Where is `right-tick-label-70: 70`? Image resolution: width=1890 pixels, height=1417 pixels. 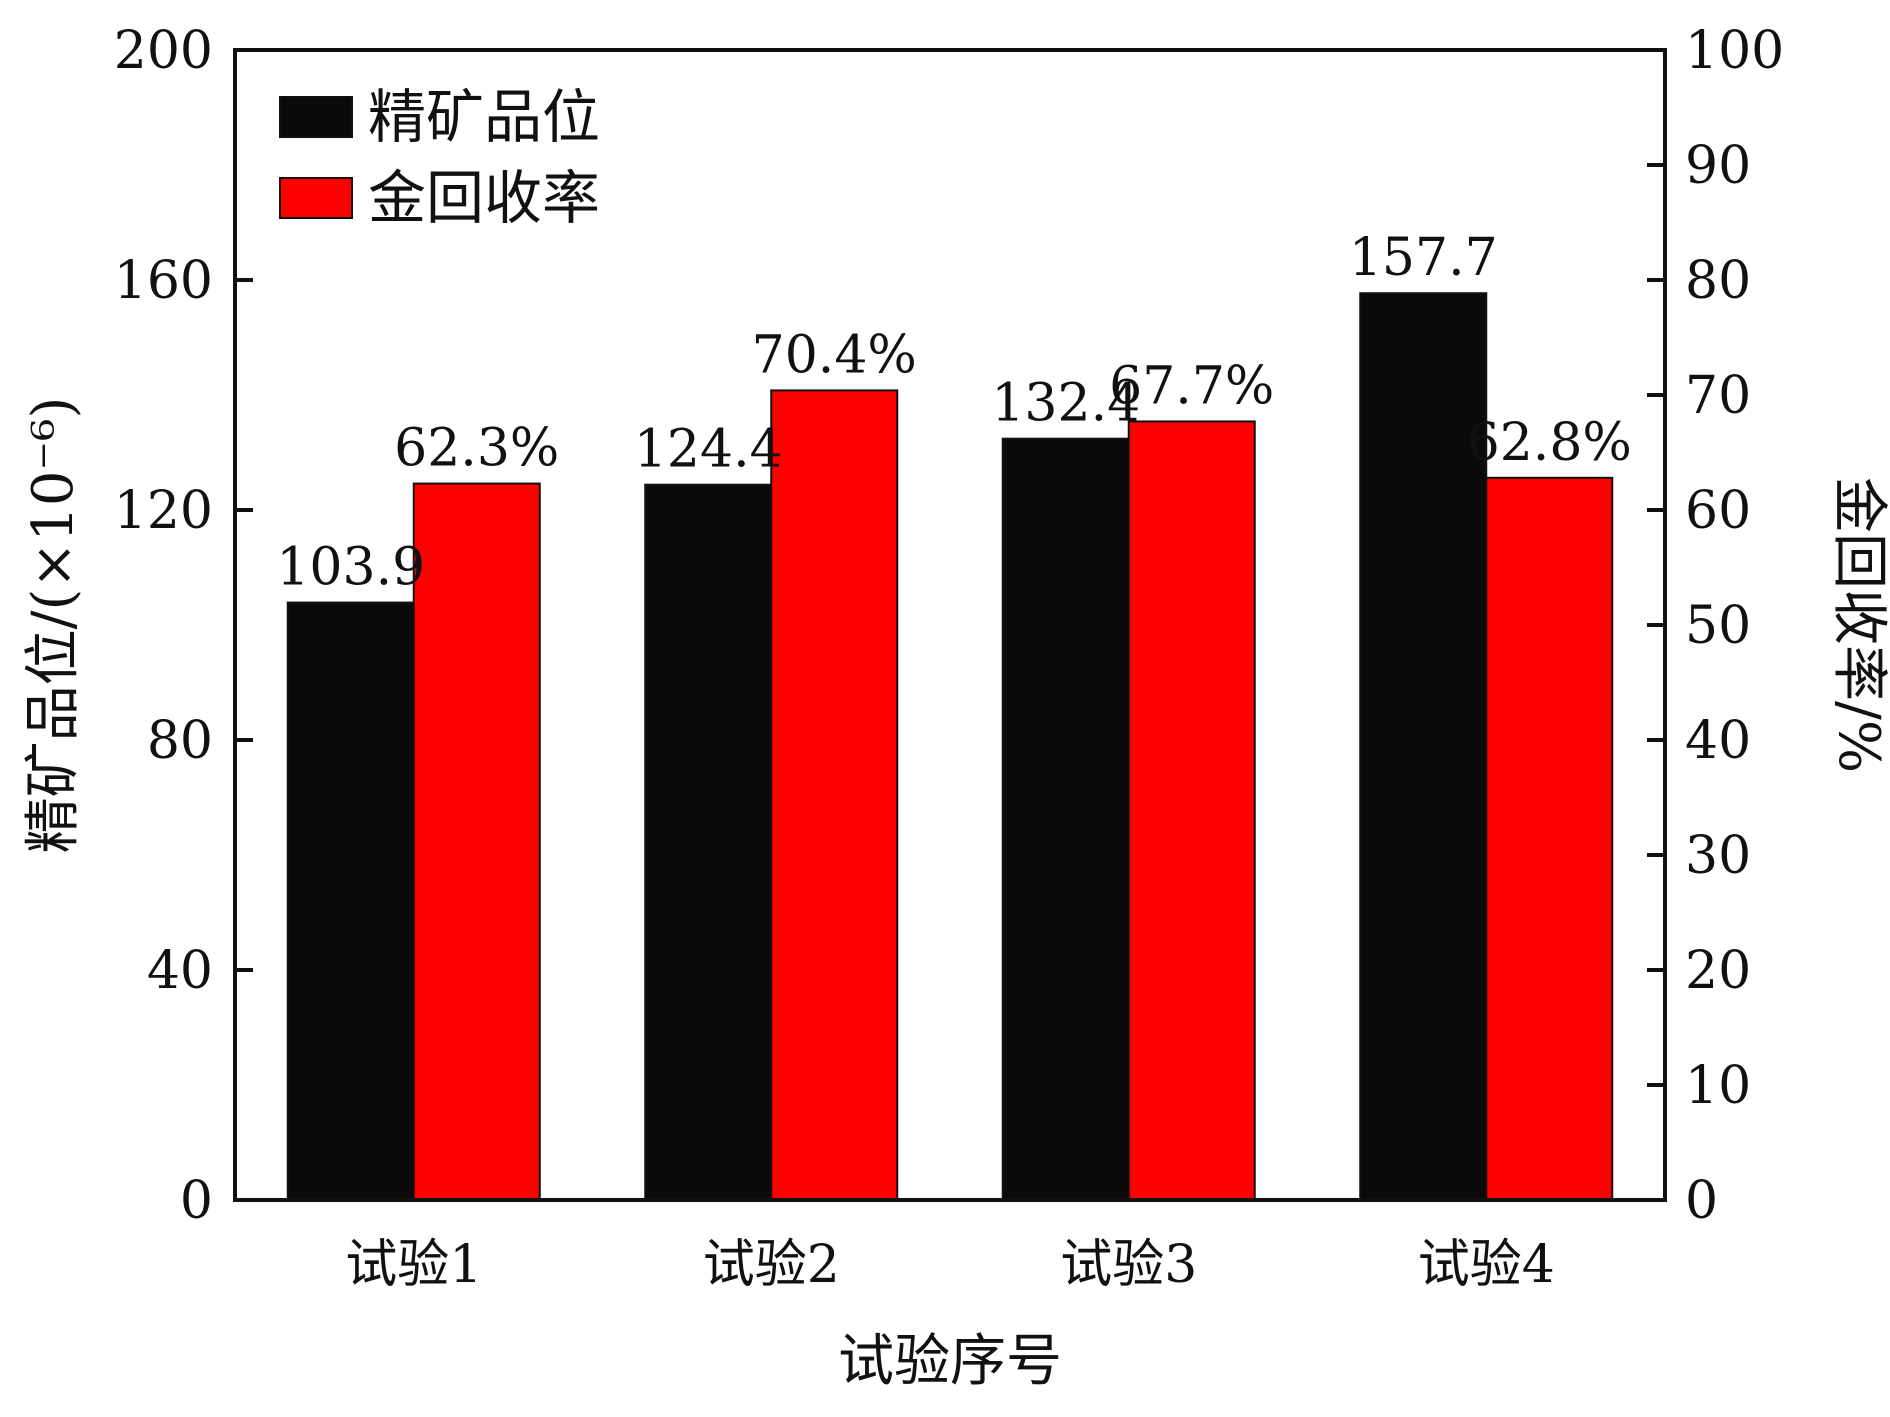 right-tick-label-70: 70 is located at coordinates (1718, 396).